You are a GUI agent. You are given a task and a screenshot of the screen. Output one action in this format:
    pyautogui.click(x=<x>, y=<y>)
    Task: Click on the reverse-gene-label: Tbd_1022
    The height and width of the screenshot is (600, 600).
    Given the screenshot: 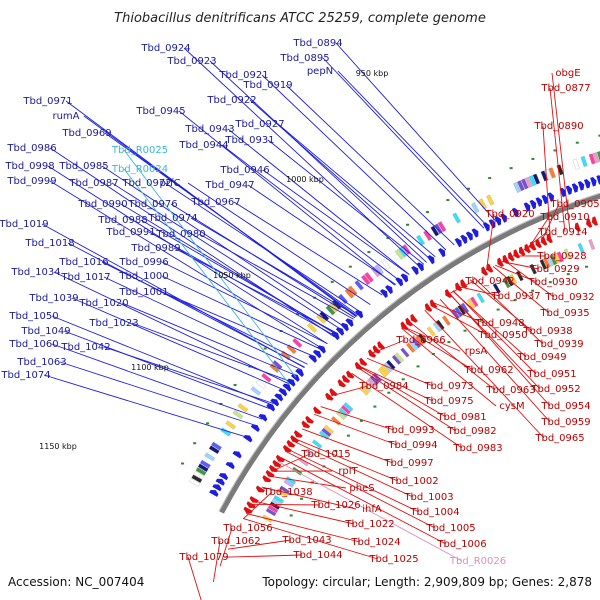 What is the action you would take?
    pyautogui.click(x=369, y=524)
    